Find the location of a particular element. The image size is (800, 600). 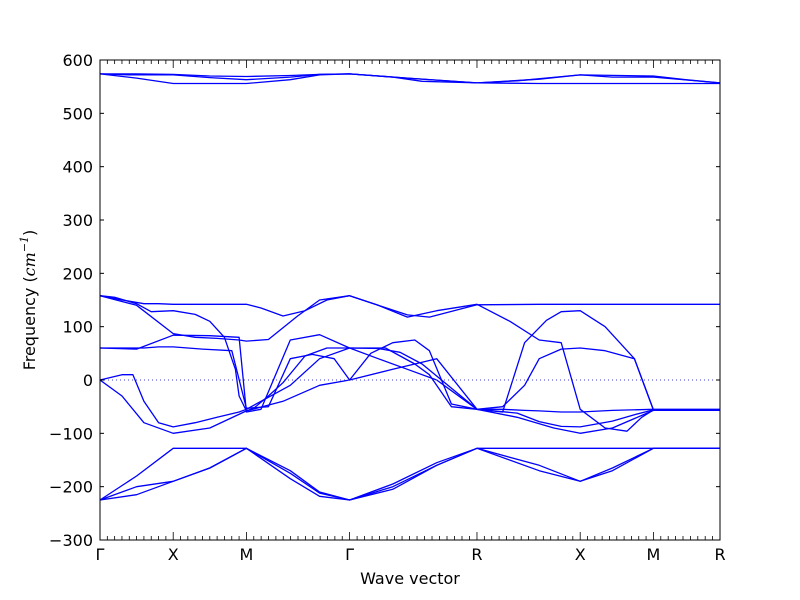

y-tick-label: 400 is located at coordinates (77, 167).